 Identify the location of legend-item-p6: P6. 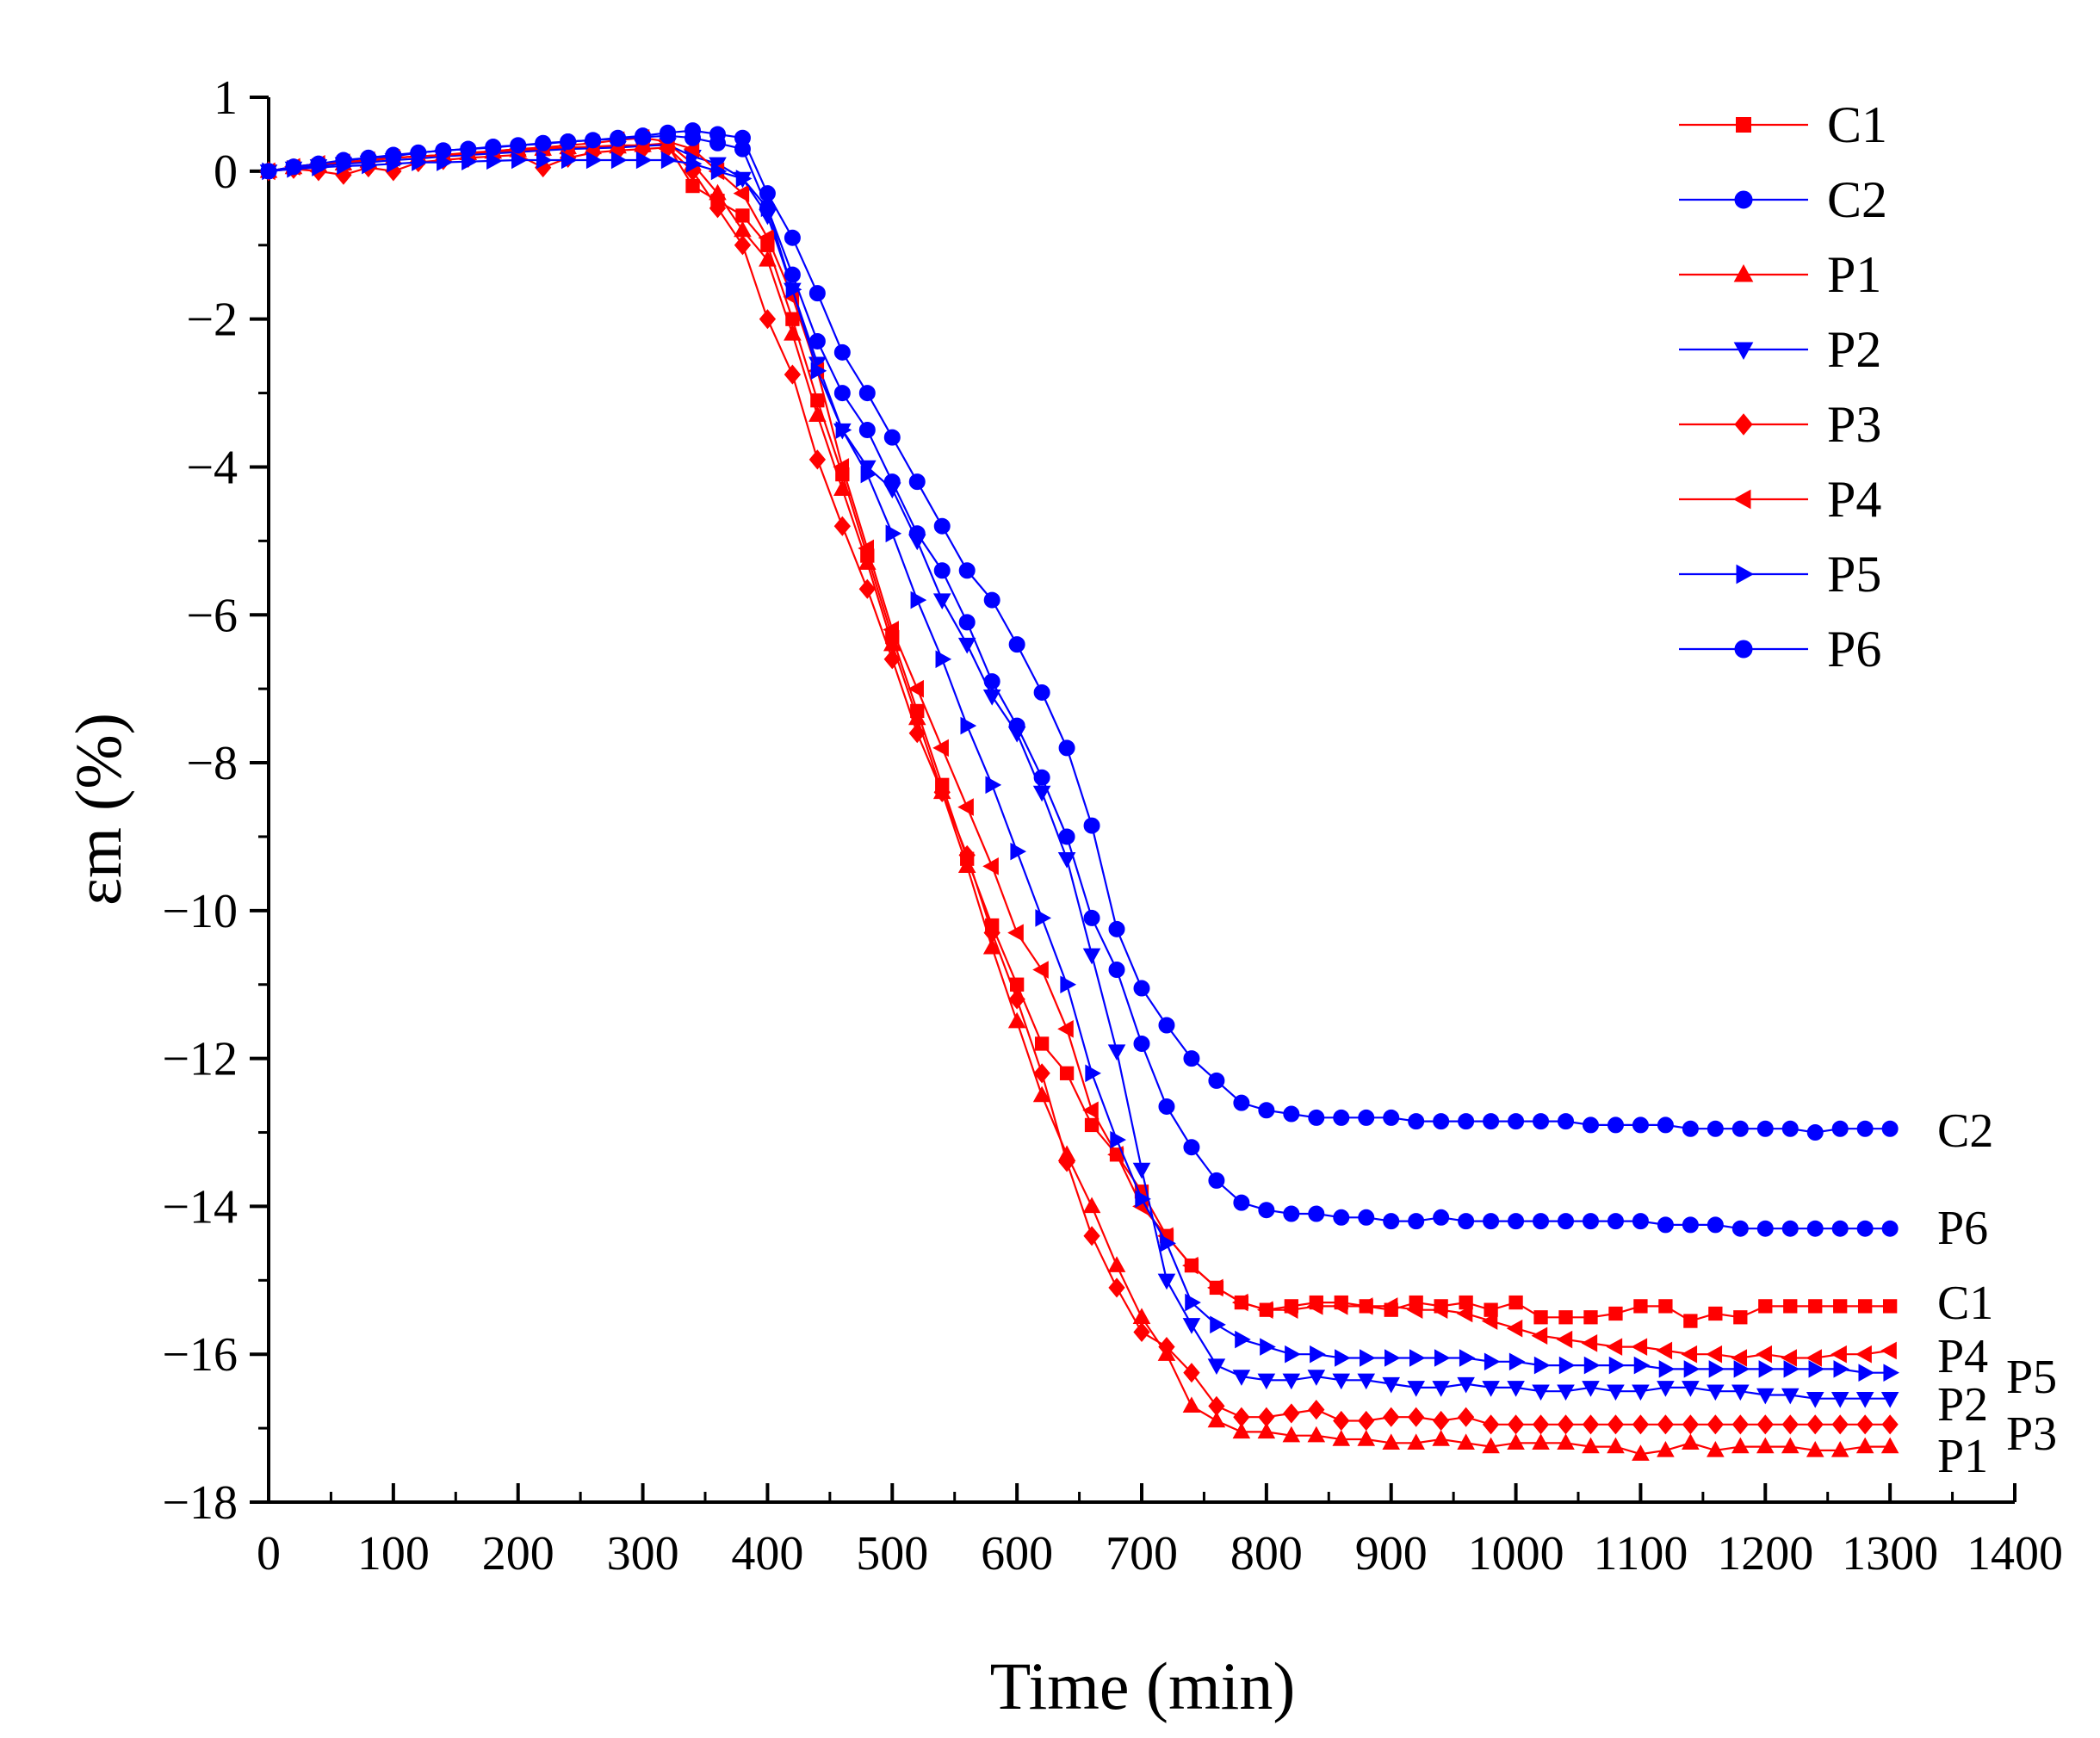
(1780, 649).